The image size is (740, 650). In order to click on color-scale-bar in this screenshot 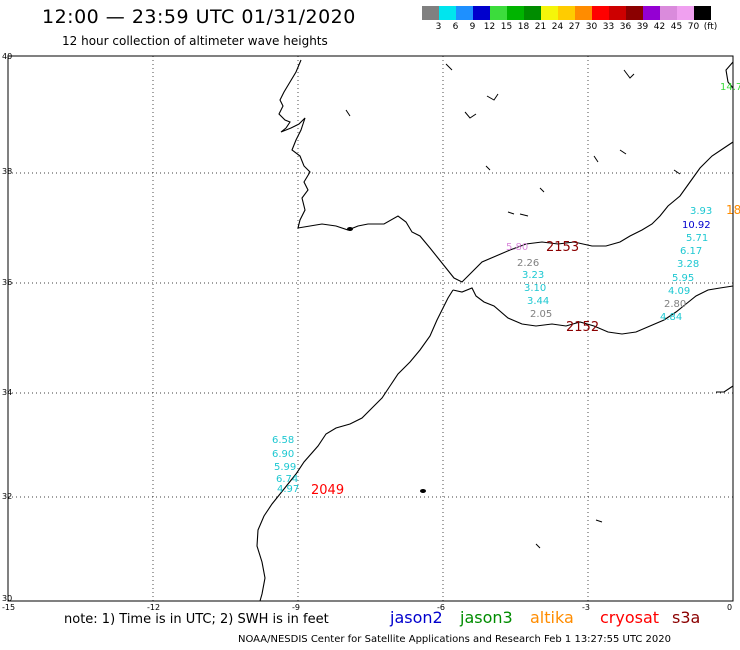, I will do `click(566, 13)`.